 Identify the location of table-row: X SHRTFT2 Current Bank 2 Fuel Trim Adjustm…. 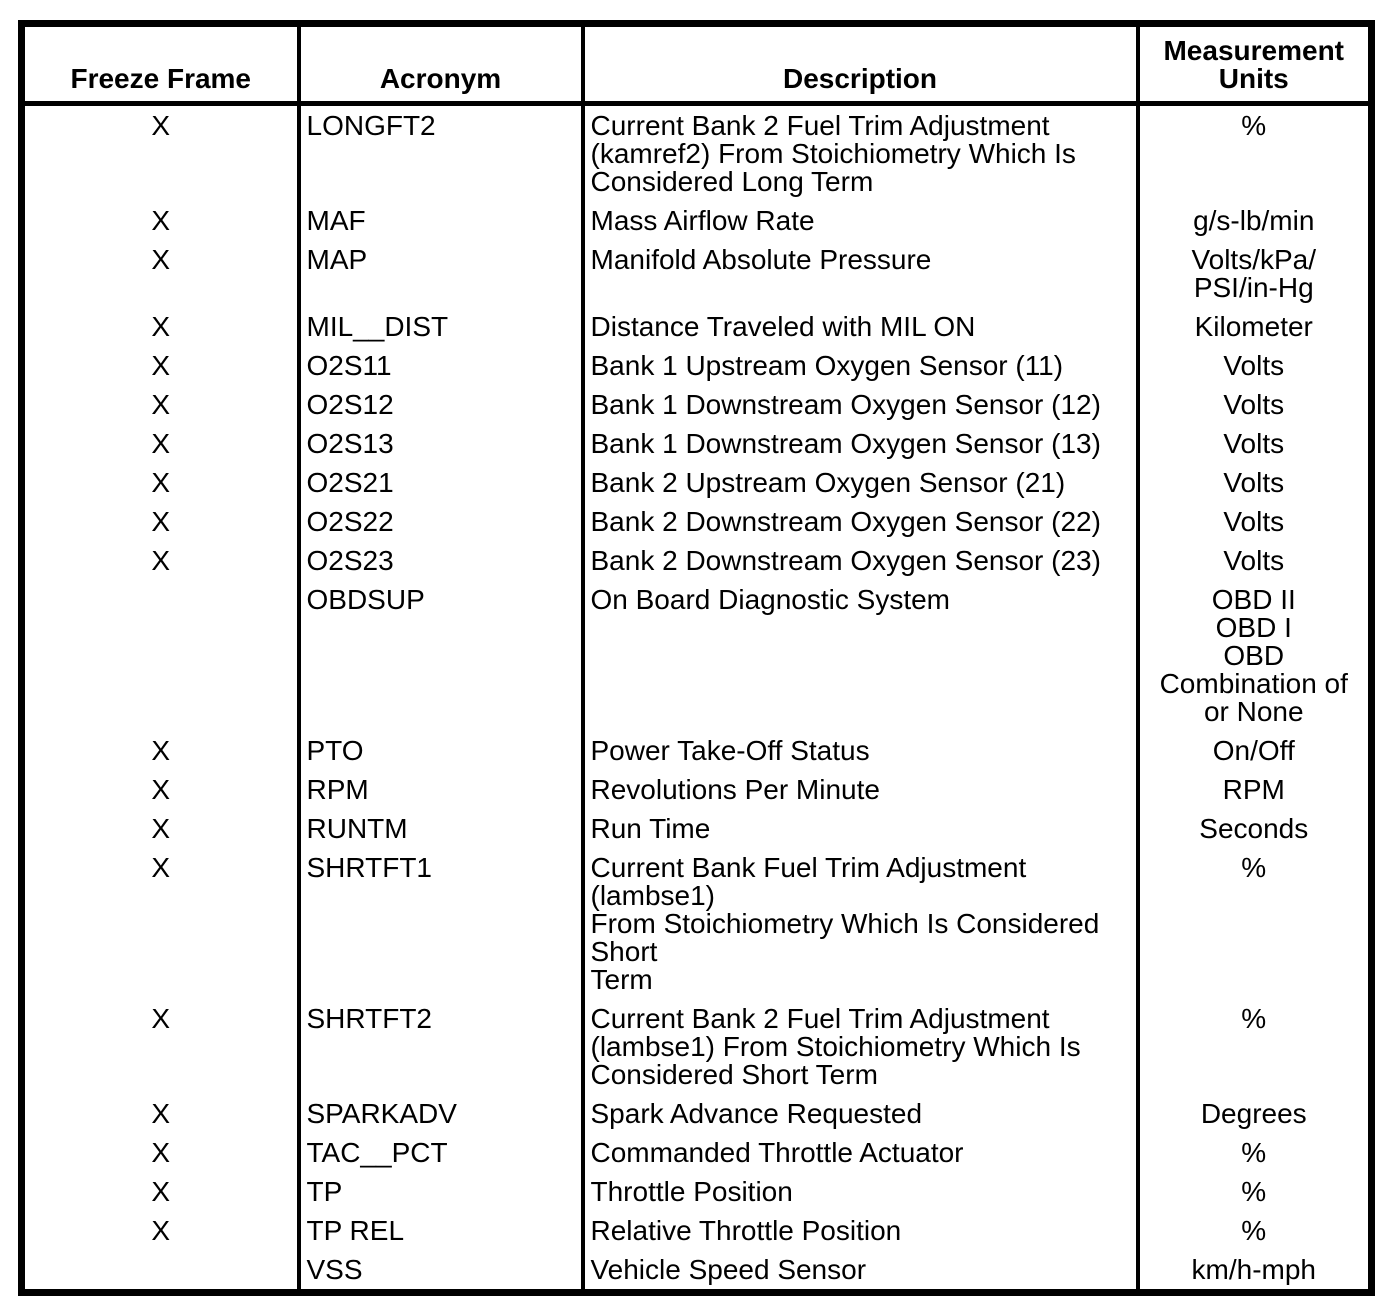
(697, 1046).